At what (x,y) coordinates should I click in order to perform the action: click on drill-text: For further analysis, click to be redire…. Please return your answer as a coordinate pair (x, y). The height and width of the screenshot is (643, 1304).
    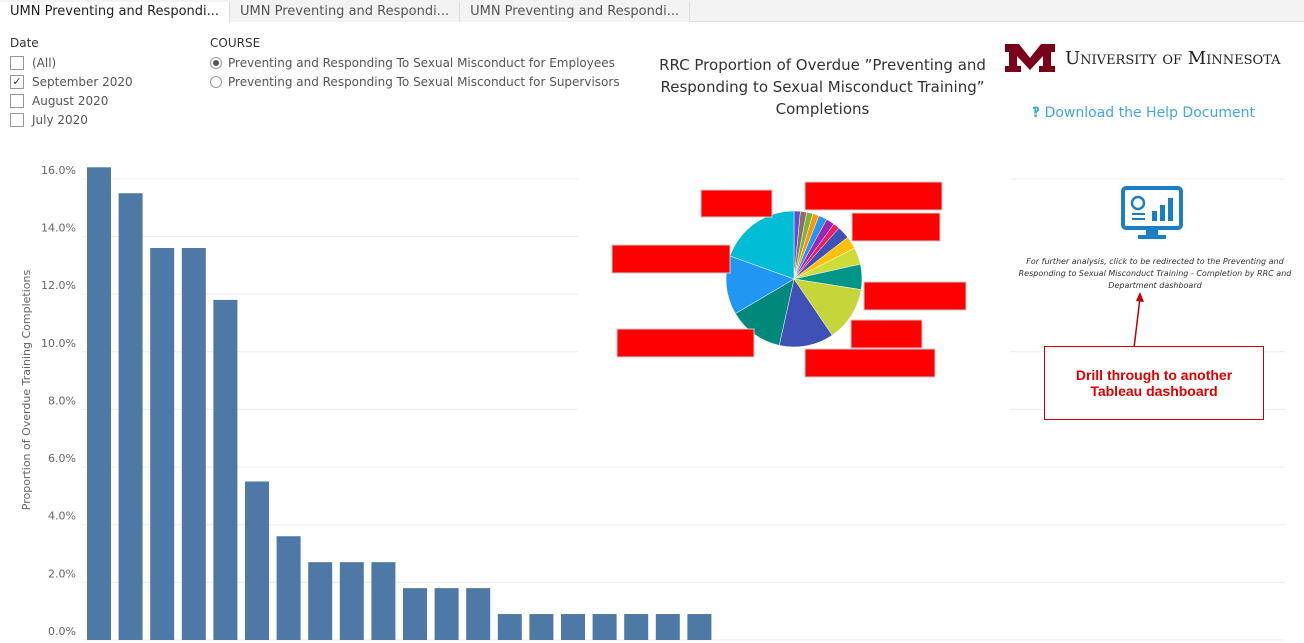
    Looking at the image, I should click on (1155, 273).